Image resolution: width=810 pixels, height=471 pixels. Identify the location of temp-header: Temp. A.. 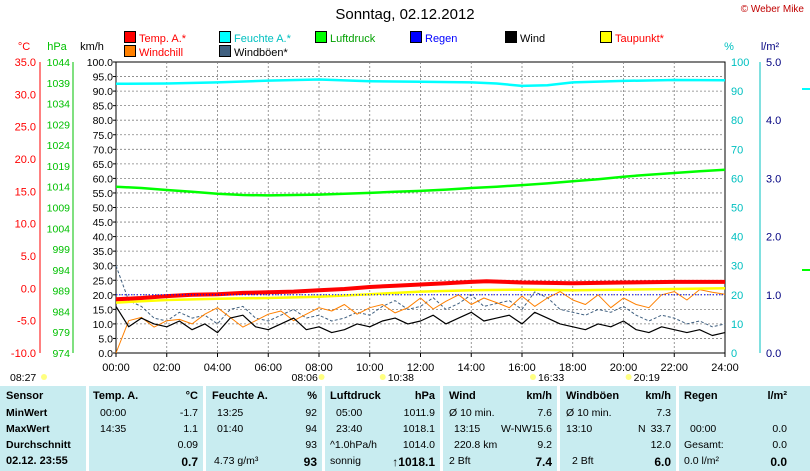
(116, 396).